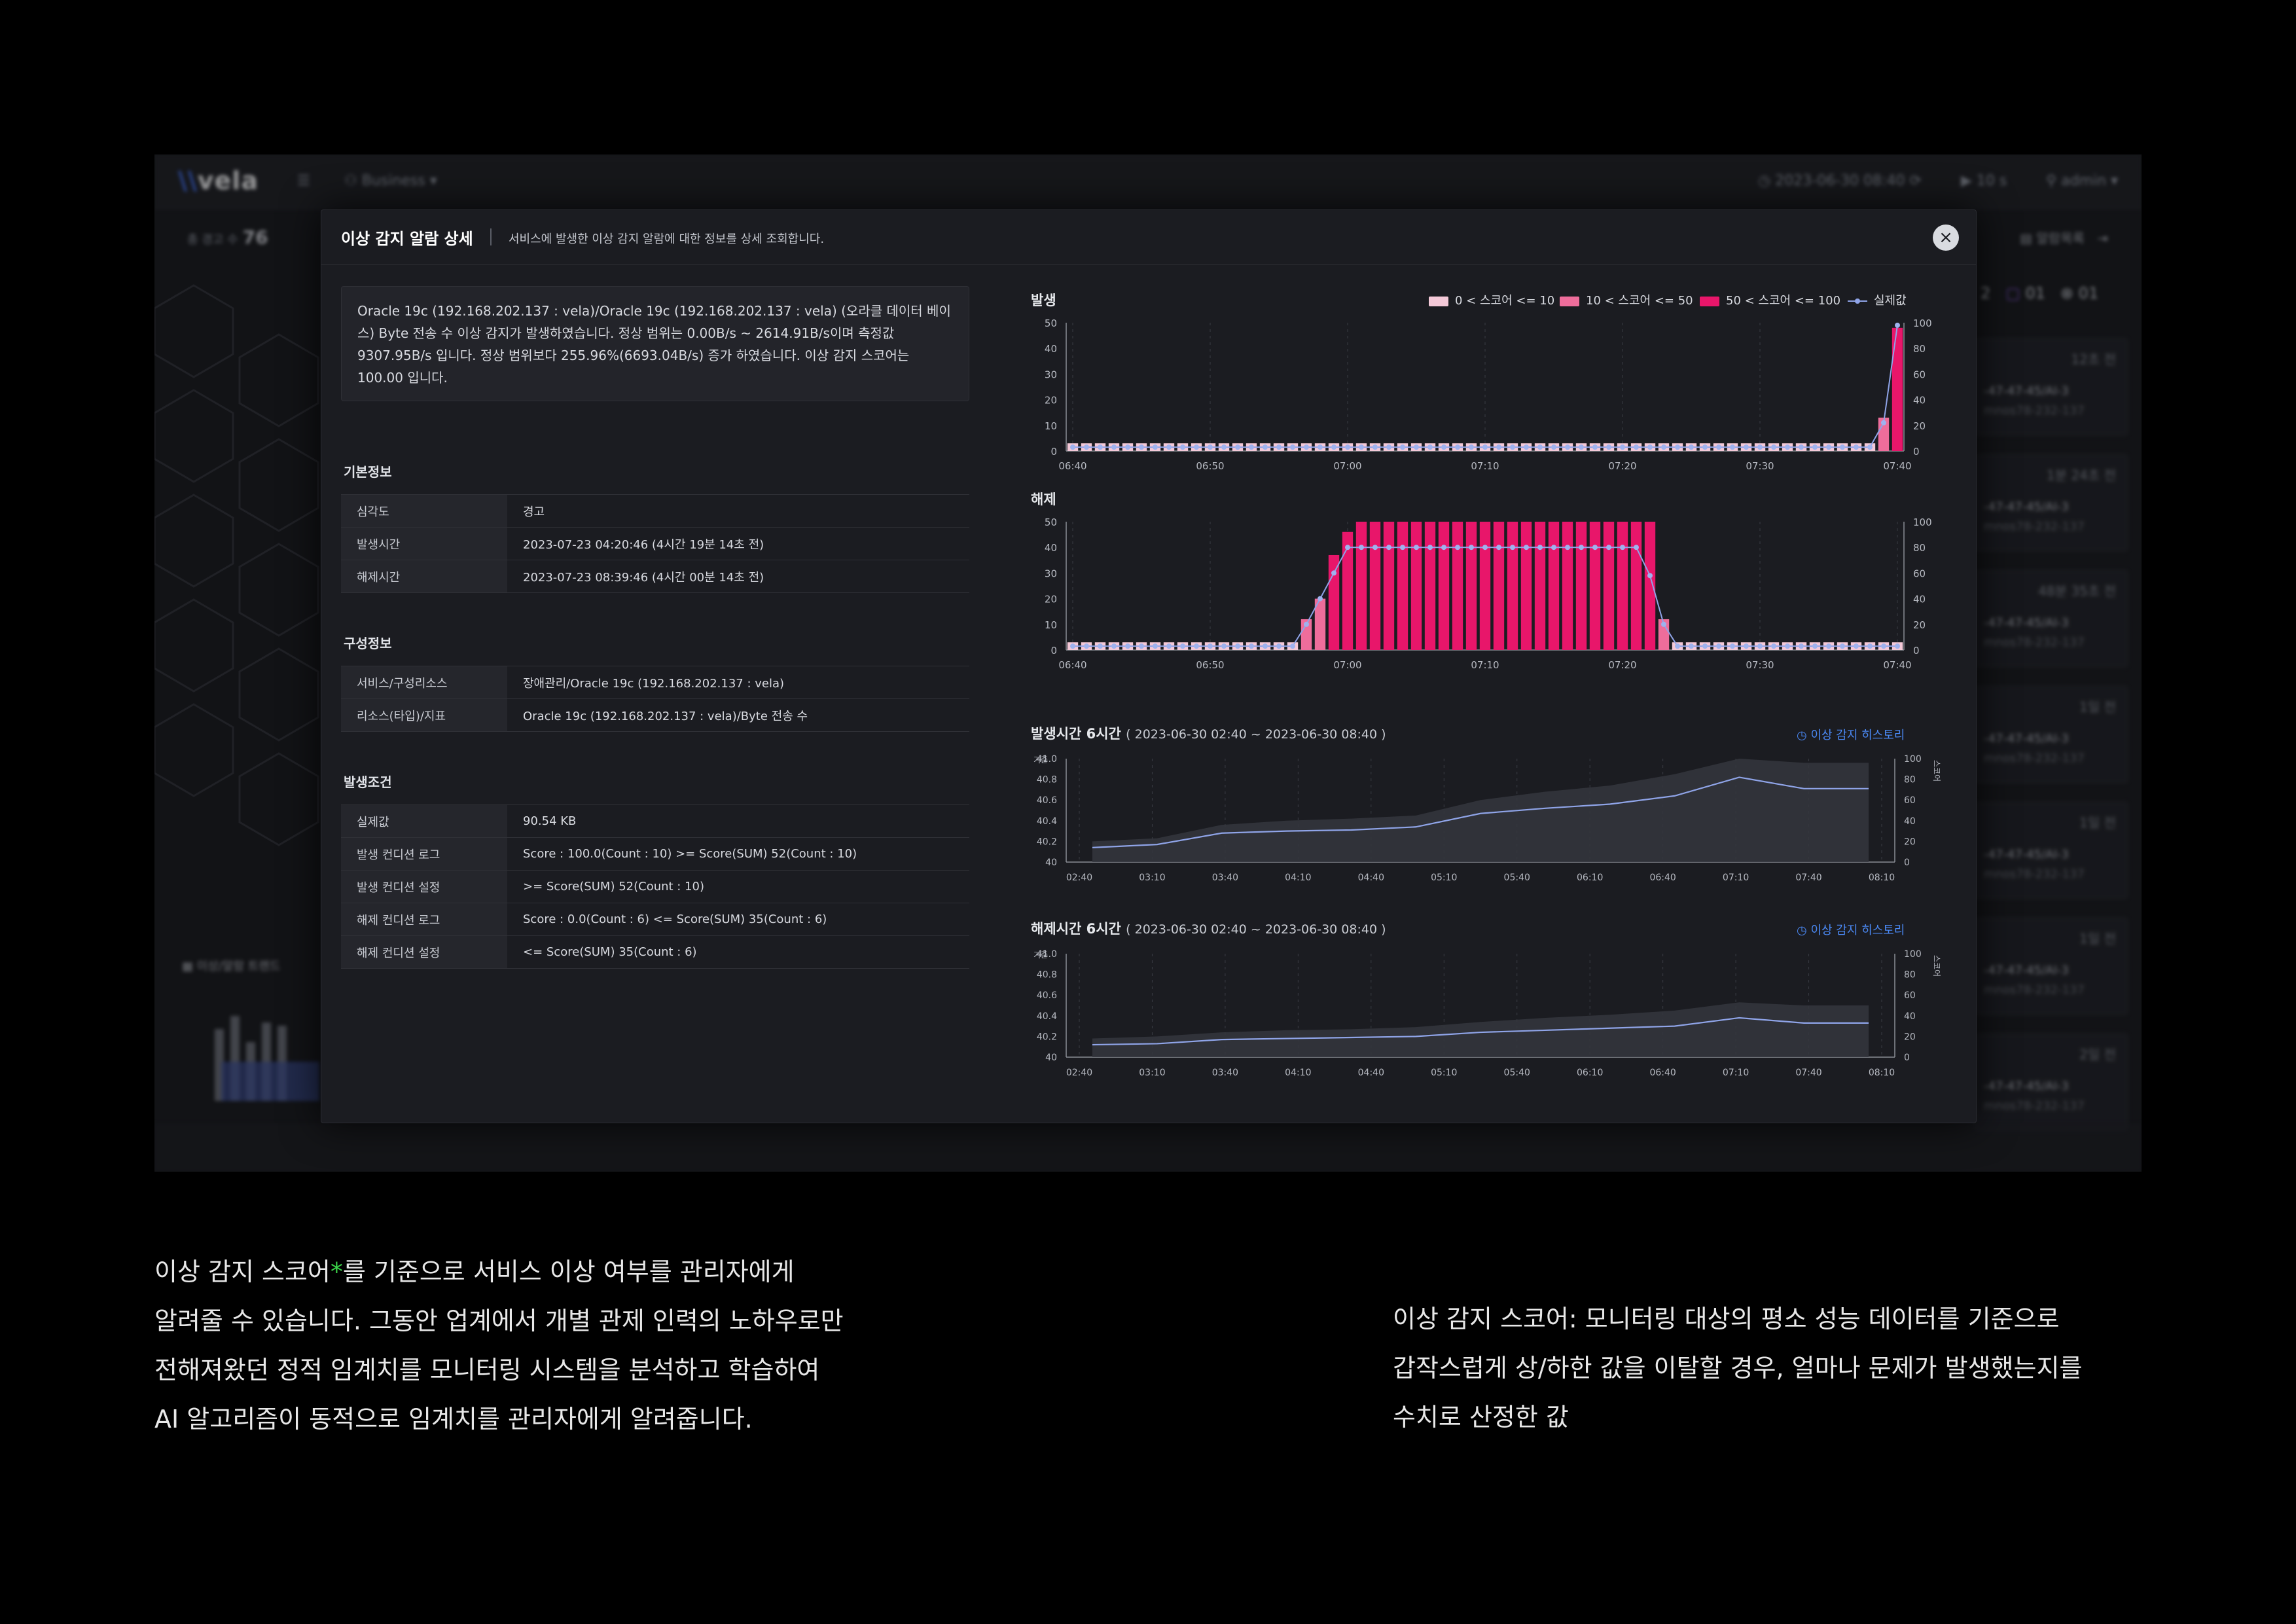 This screenshot has height=1624, width=2296. What do you see at coordinates (2051, 618) in the screenshot?
I see `alarm-card: 48분 35초 전 -47-47-45/AI-3 mnos78-232-137` at bounding box center [2051, 618].